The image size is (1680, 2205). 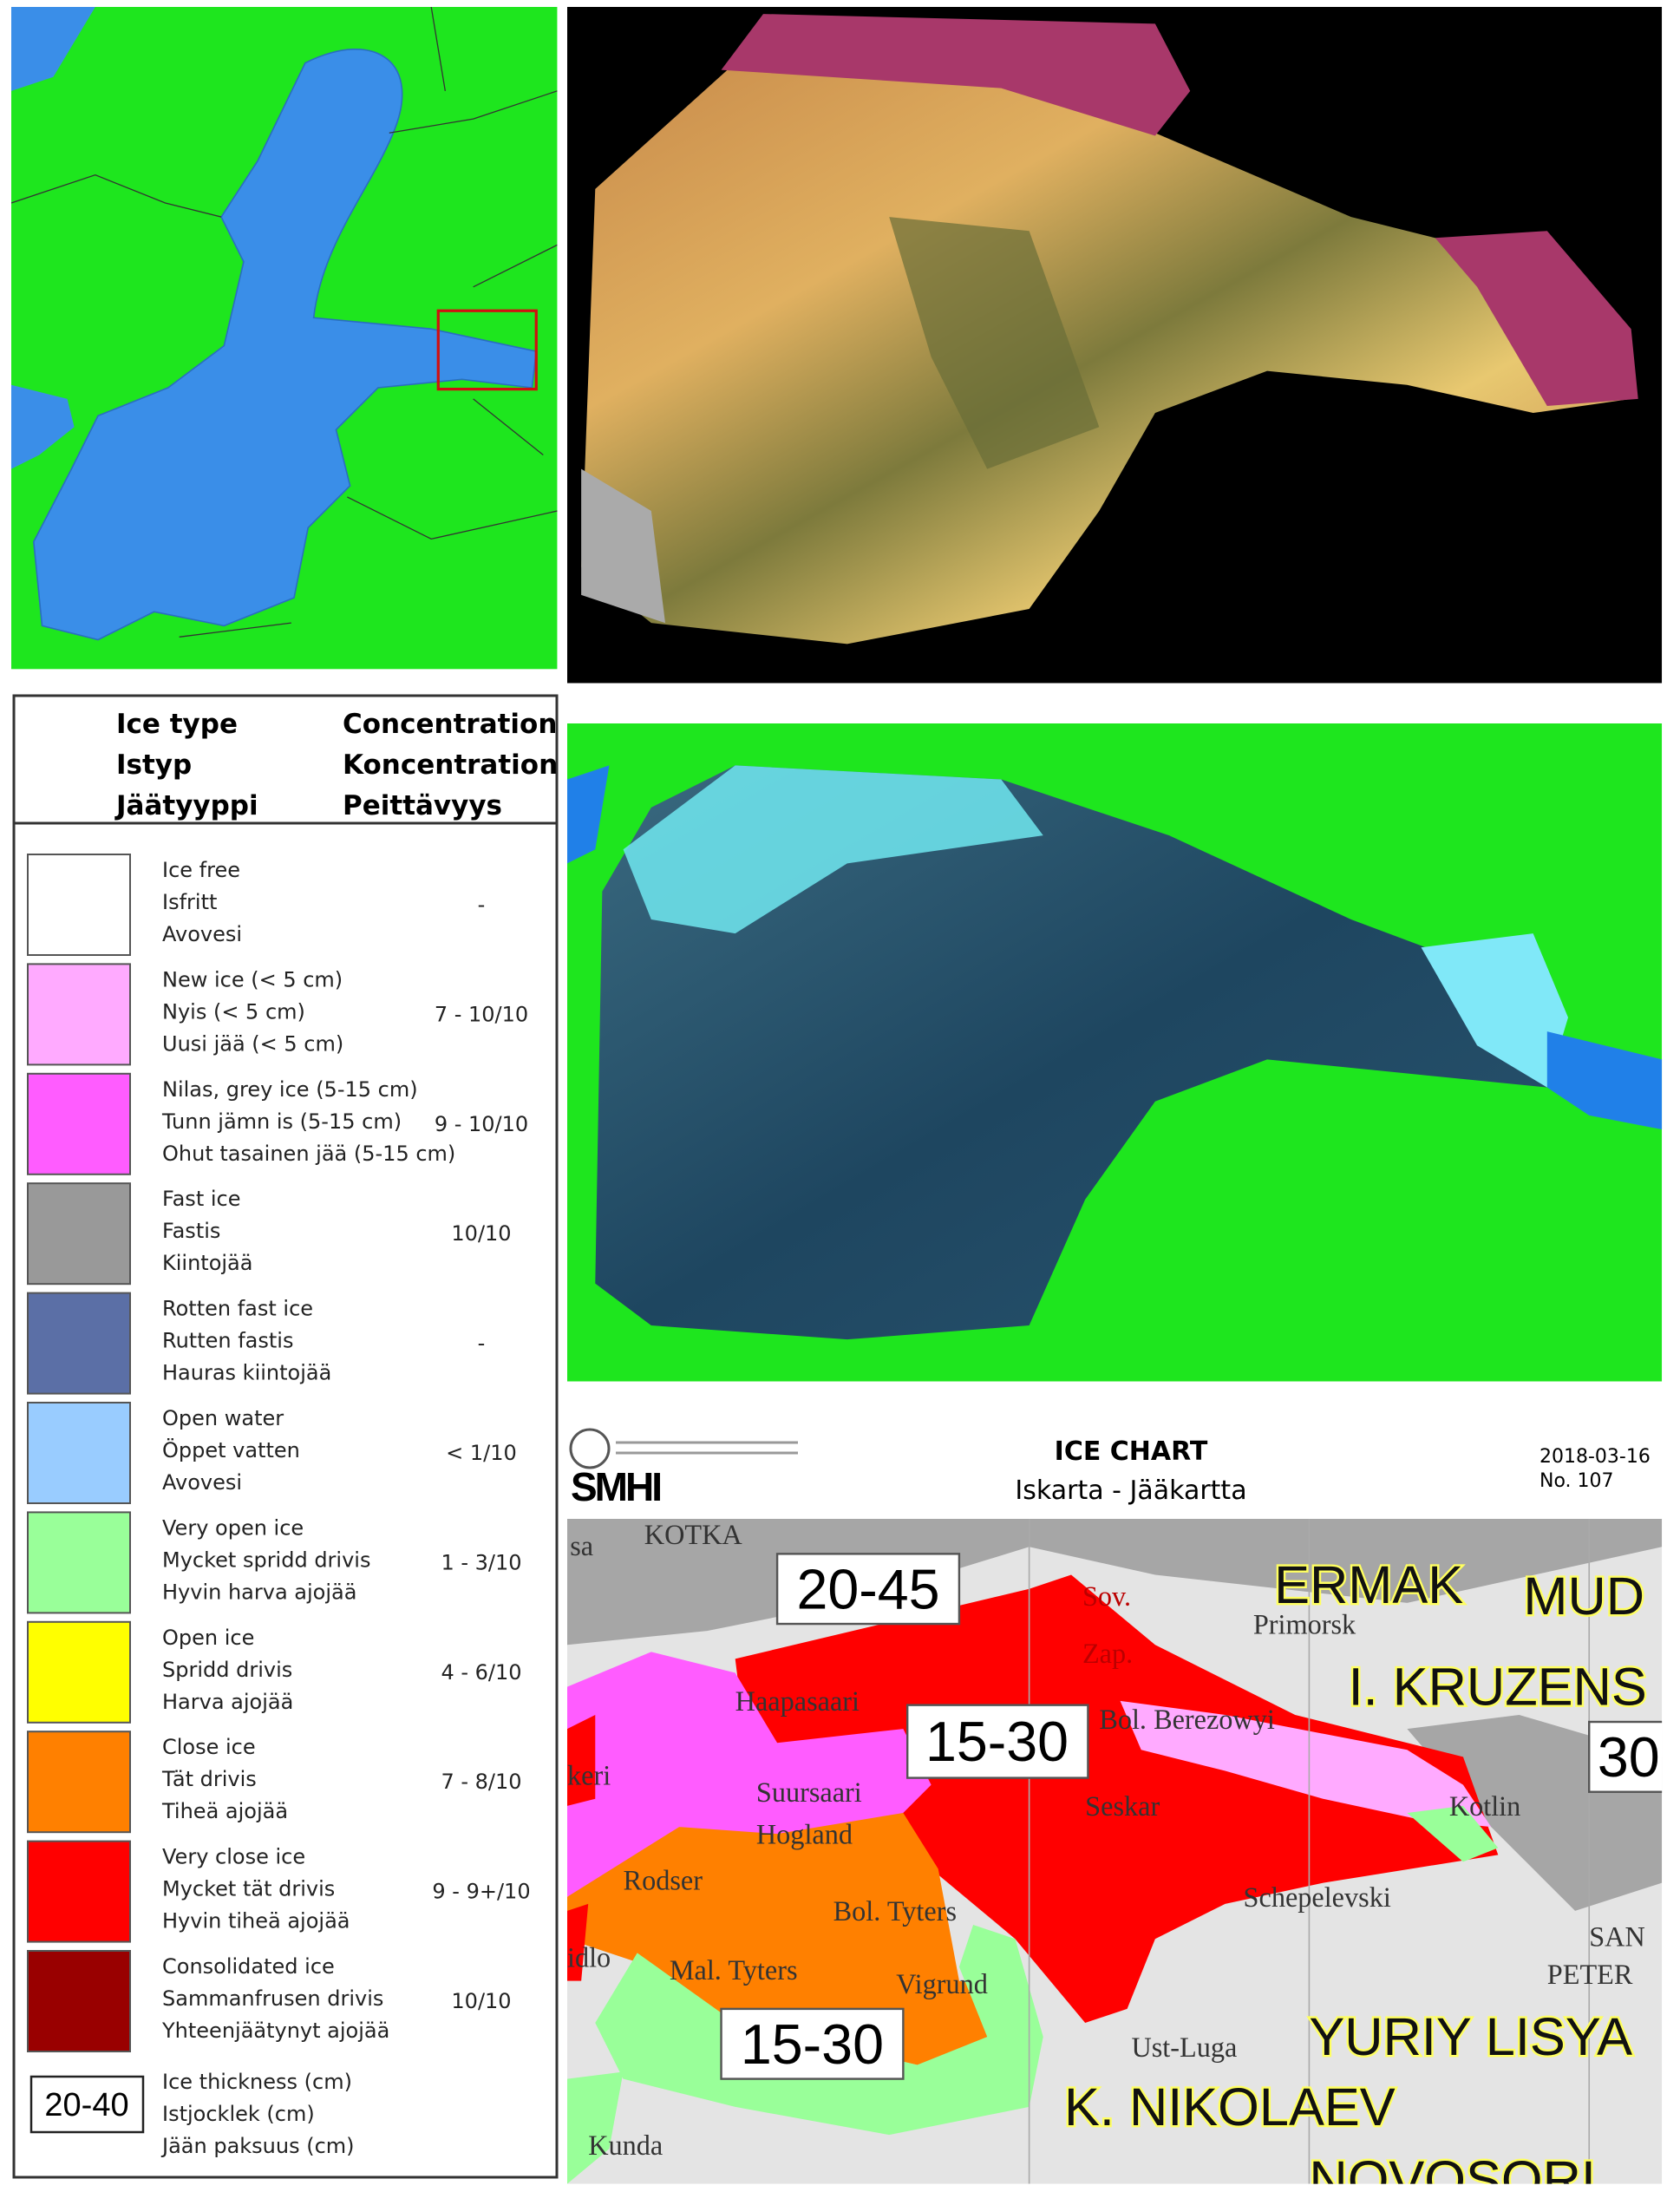 I want to click on legend-label: Ice thickness (cm), so click(x=257, y=2082).